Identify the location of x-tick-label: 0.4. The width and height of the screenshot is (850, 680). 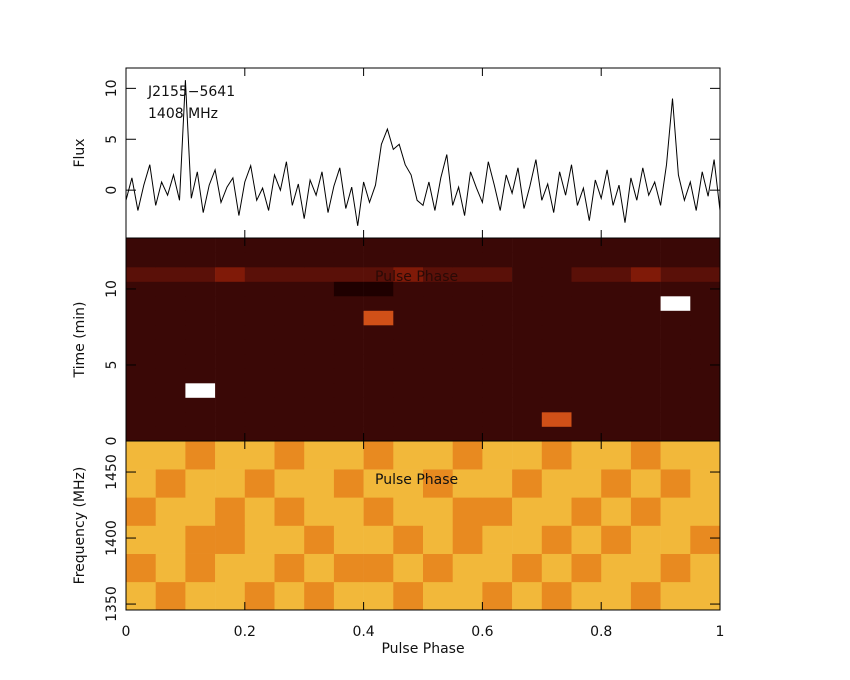
(363, 632).